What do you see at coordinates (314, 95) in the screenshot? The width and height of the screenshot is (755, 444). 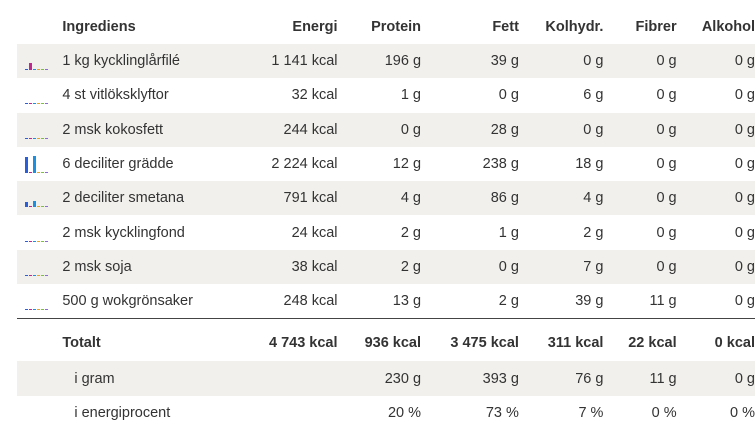 I see `ingredient-energy: 32 kcal` at bounding box center [314, 95].